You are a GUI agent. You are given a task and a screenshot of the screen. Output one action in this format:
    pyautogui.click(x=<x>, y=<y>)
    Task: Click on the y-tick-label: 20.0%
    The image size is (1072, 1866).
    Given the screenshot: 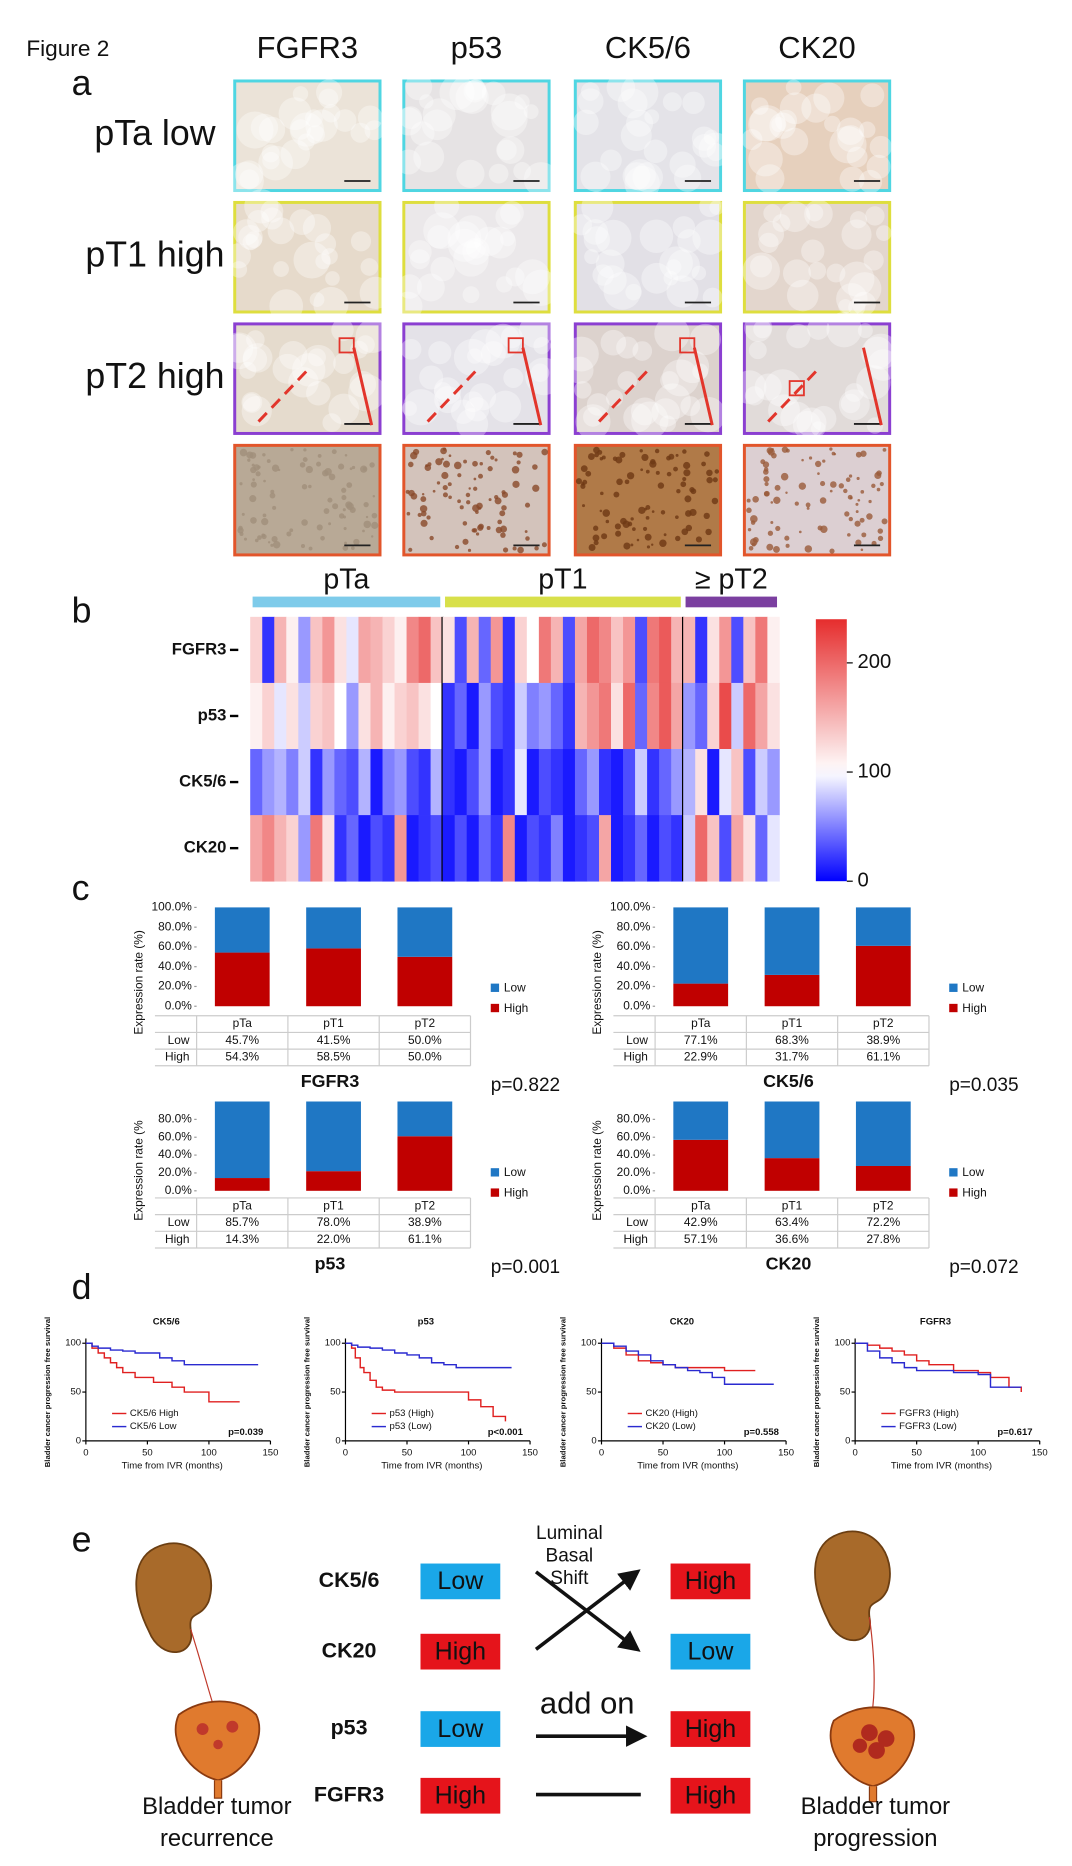 What is the action you would take?
    pyautogui.click(x=175, y=1172)
    